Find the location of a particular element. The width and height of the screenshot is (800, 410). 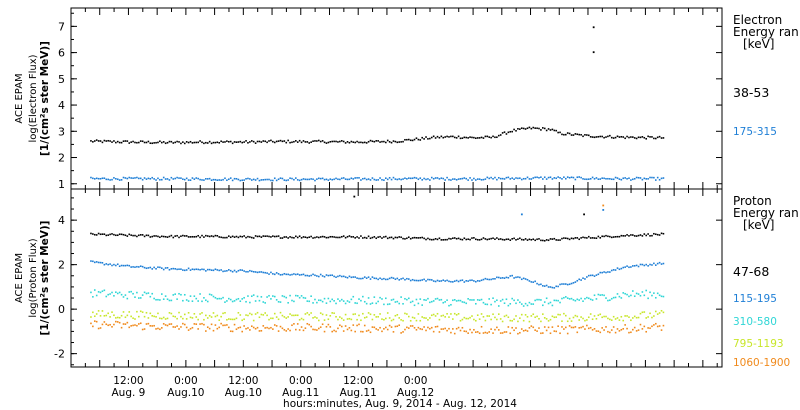

xtick-sublabel: Aug. 9 is located at coordinates (129, 393).